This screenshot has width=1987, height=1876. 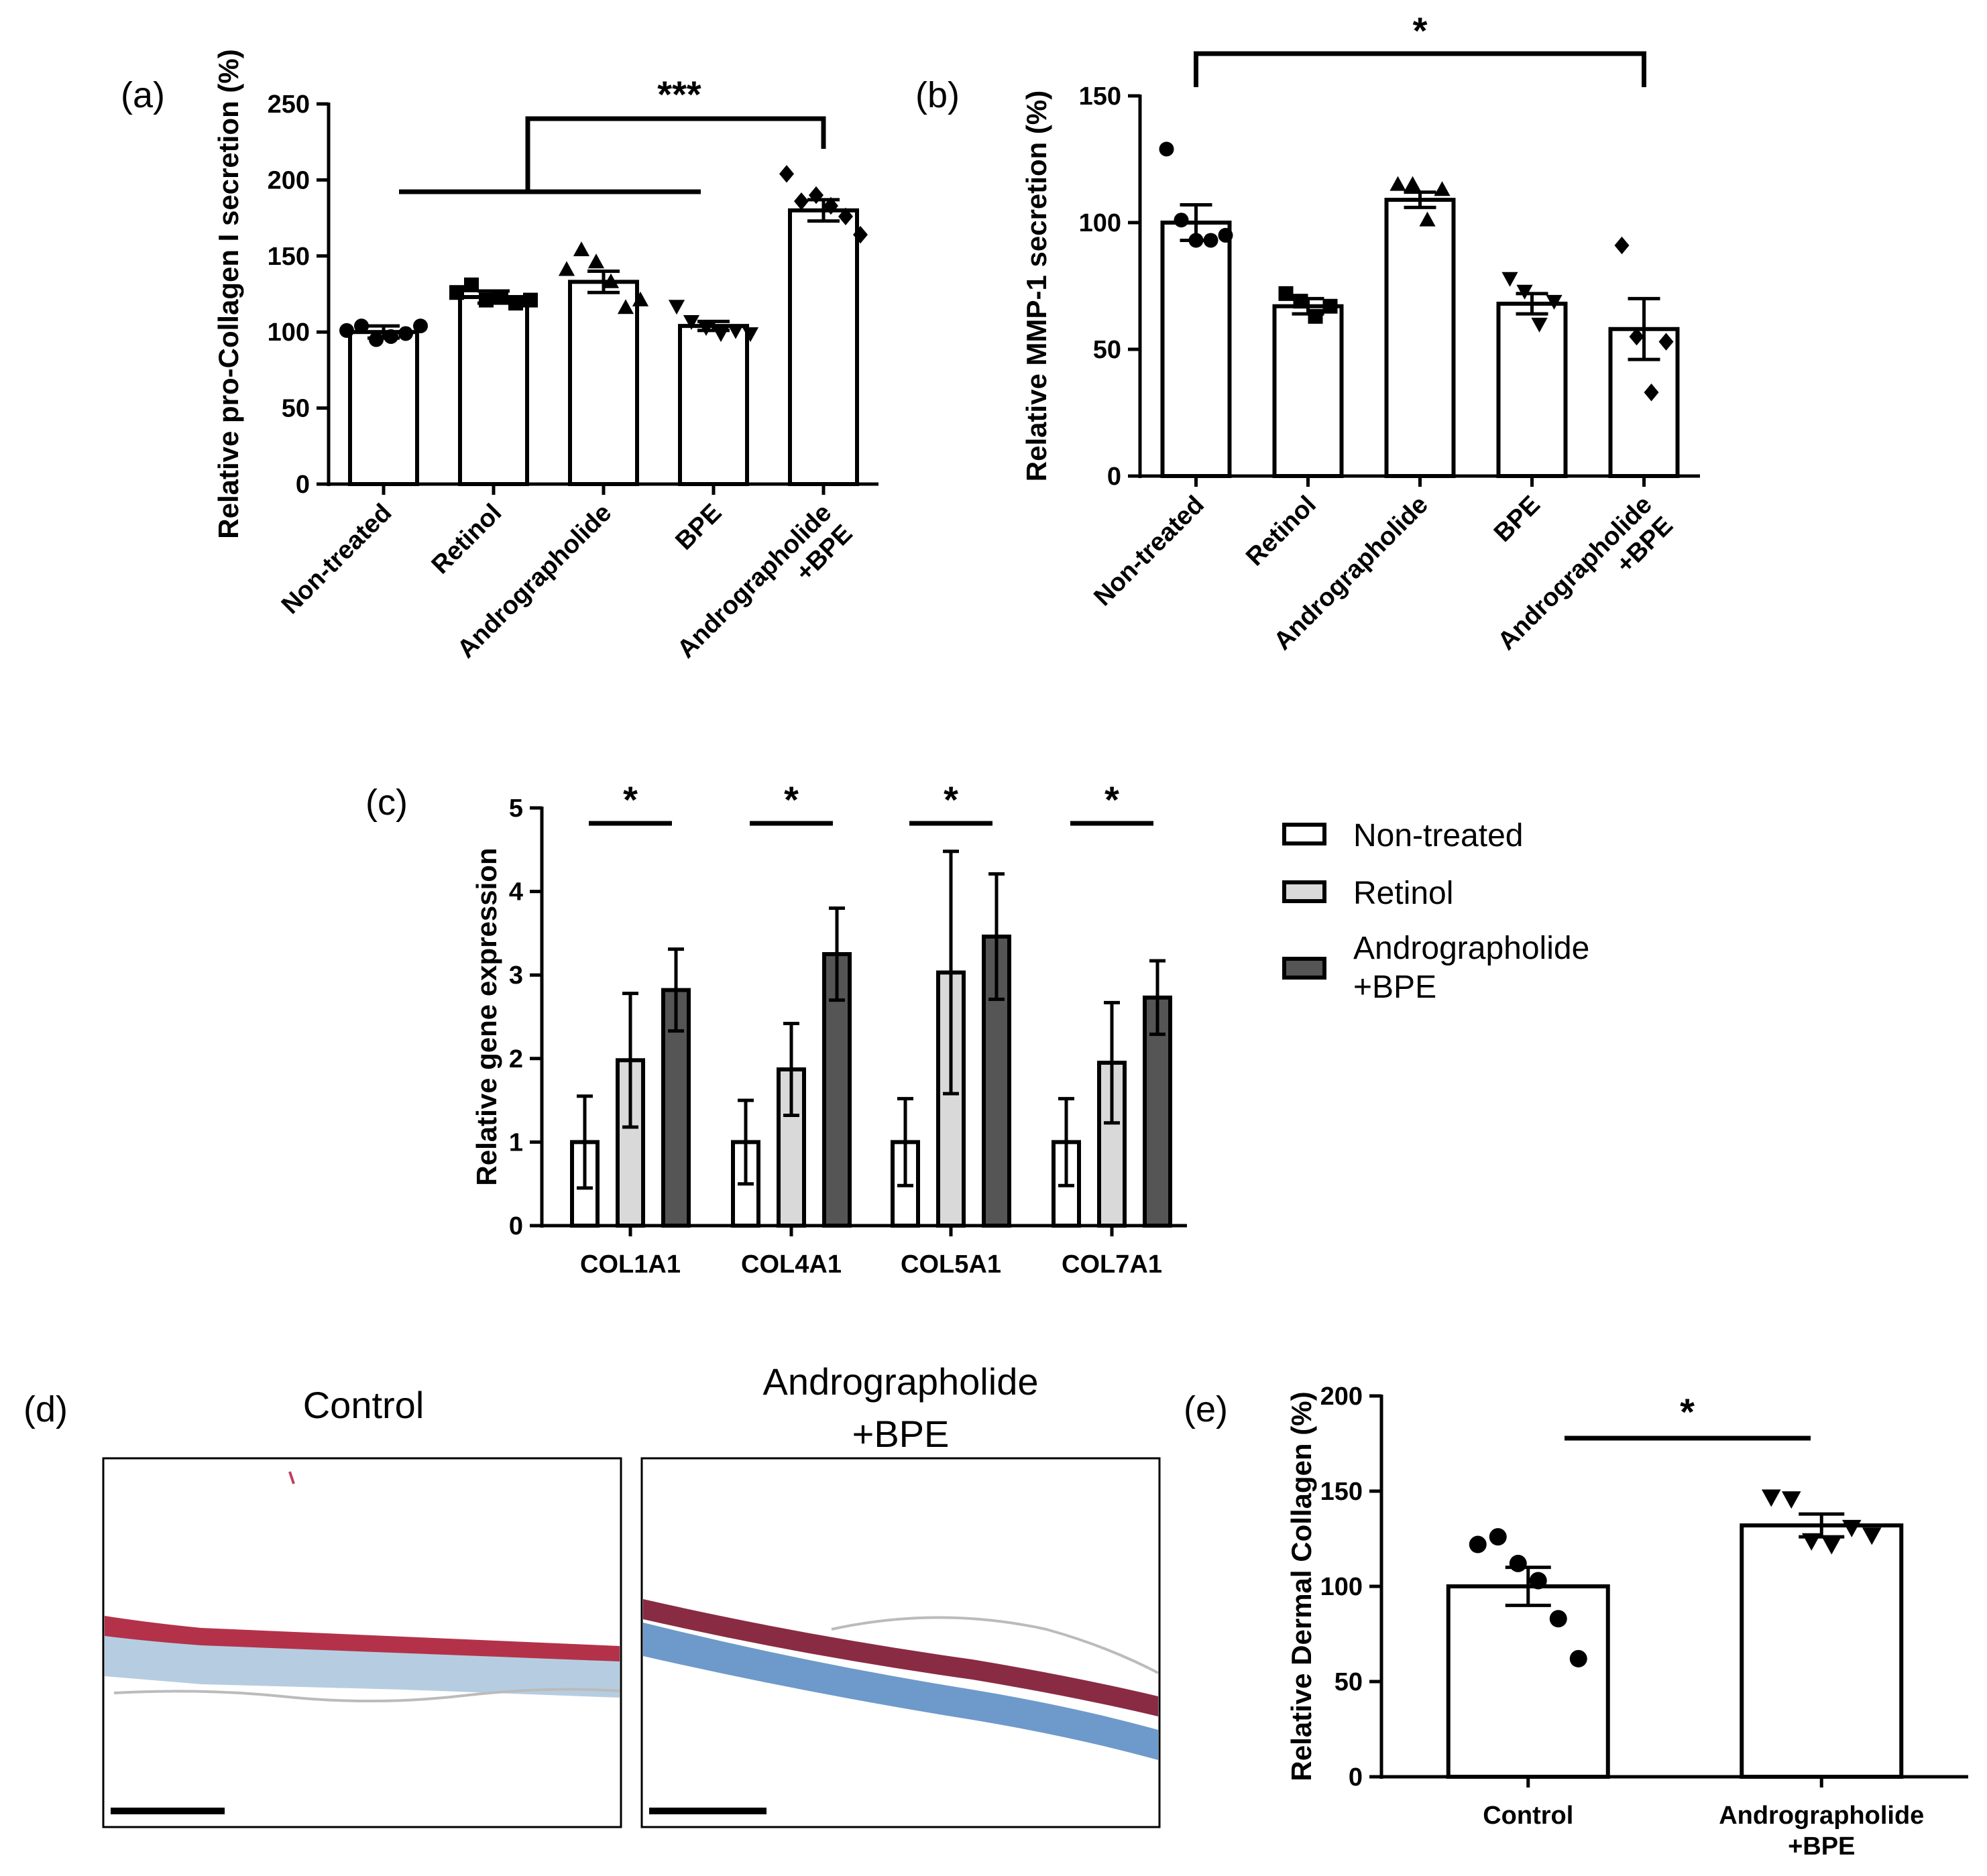 I want to click on legend-label-retinol: Retinol, so click(x=1403, y=893).